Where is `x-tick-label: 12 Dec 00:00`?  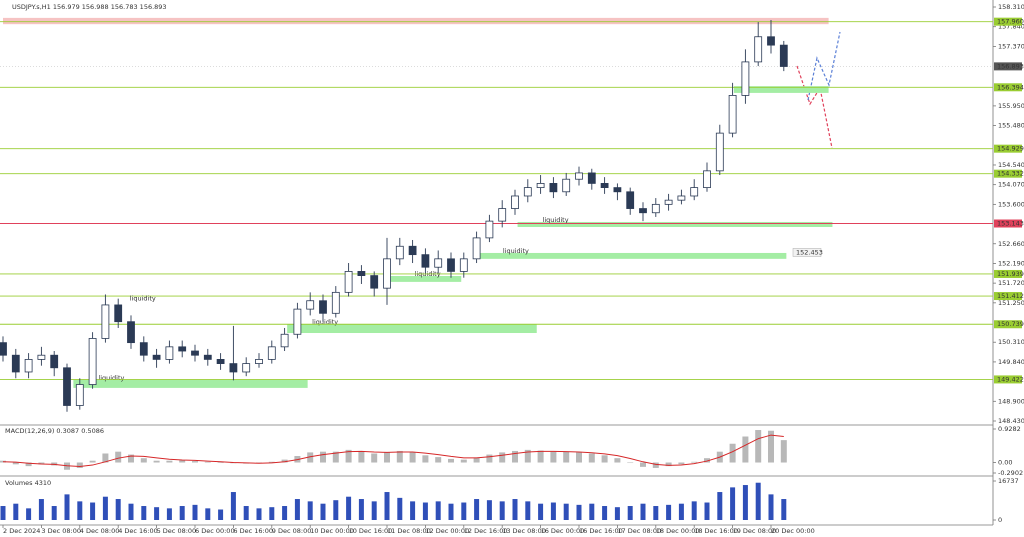
x-tick-label: 12 Dec 00:00 is located at coordinates (447, 531).